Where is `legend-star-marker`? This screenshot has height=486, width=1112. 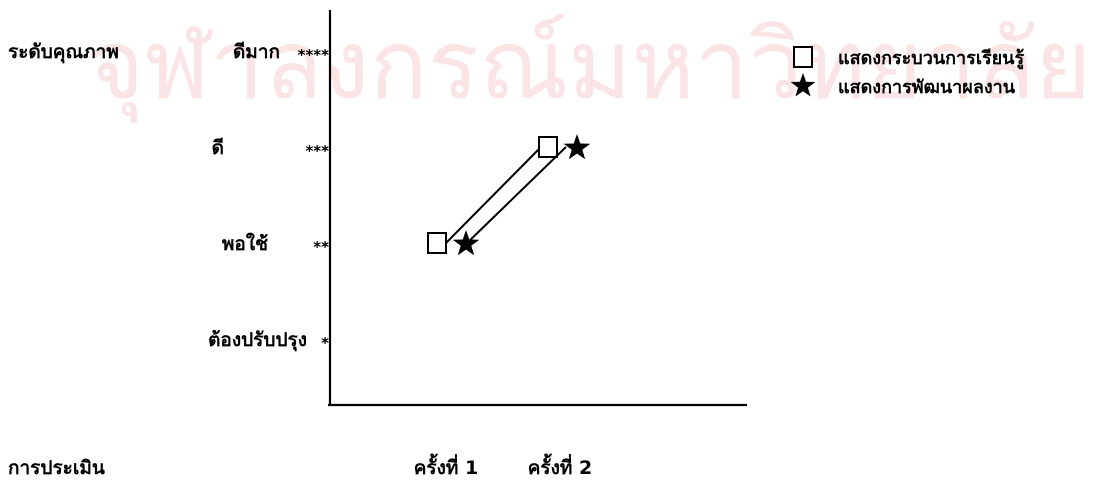
legend-star-marker is located at coordinates (803, 85).